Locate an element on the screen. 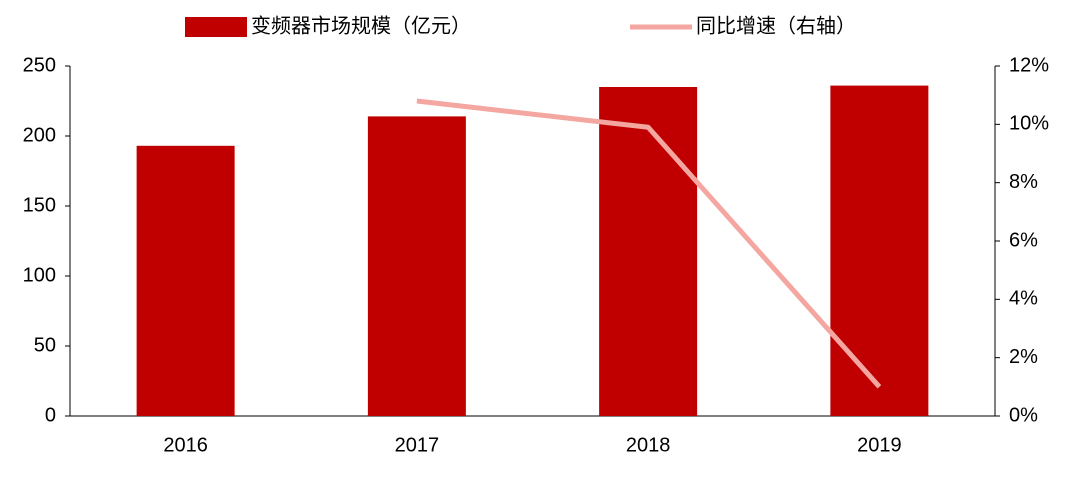 Image resolution: width=1080 pixels, height=484 pixels. legend-swatch is located at coordinates (216, 27).